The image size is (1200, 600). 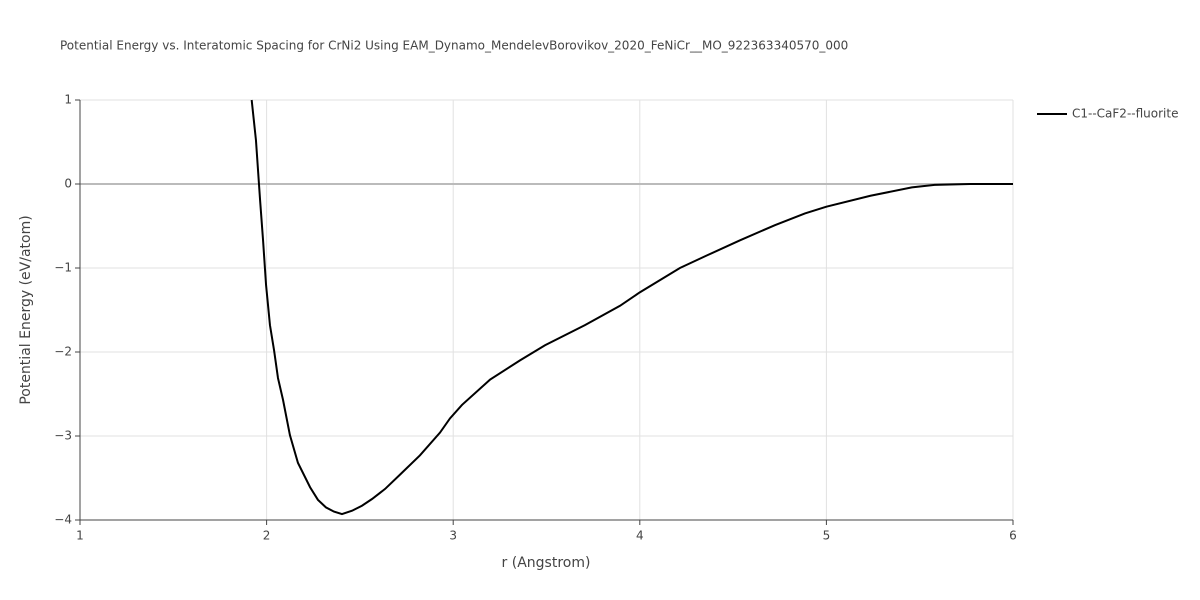 What do you see at coordinates (546, 563) in the screenshot?
I see `x-axis-title: r (Angstrom)` at bounding box center [546, 563].